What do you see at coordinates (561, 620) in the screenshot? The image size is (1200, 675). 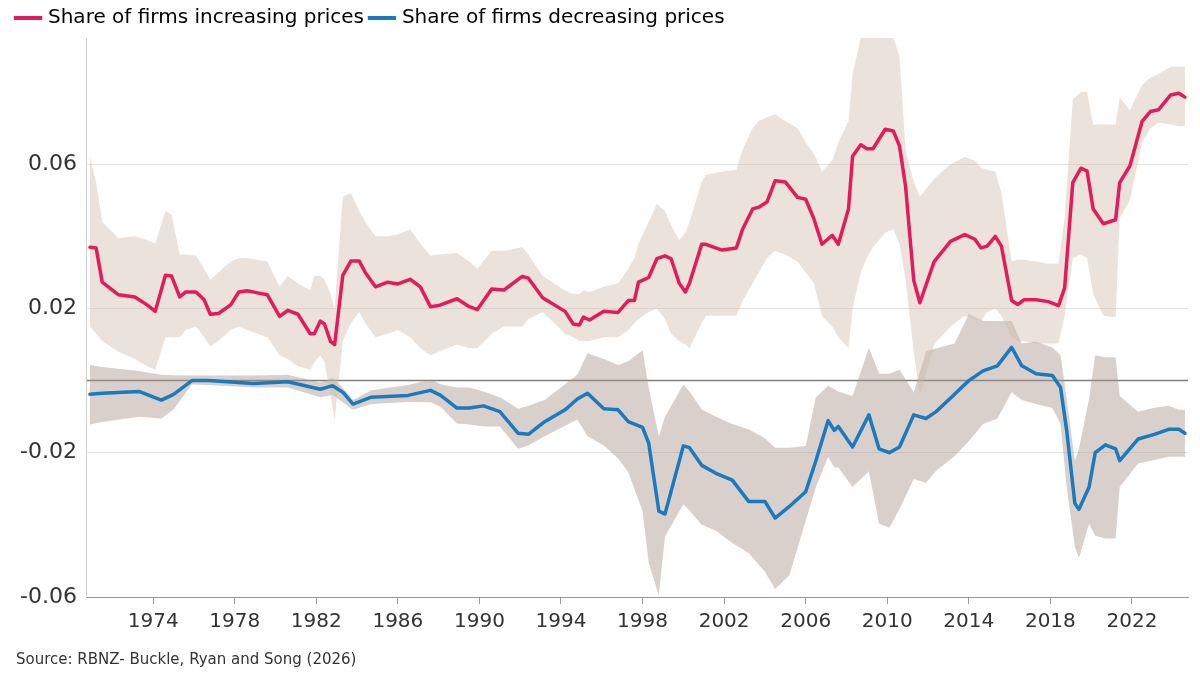 I see `x-tick-label: 1994` at bounding box center [561, 620].